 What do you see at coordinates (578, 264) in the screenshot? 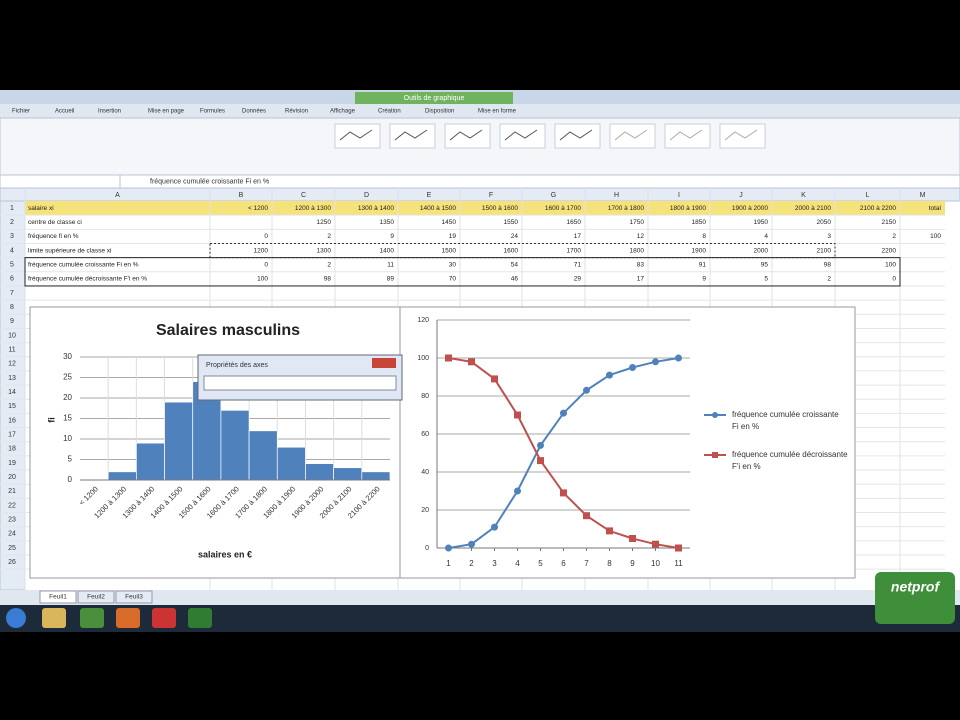
I see `cell: 71` at bounding box center [578, 264].